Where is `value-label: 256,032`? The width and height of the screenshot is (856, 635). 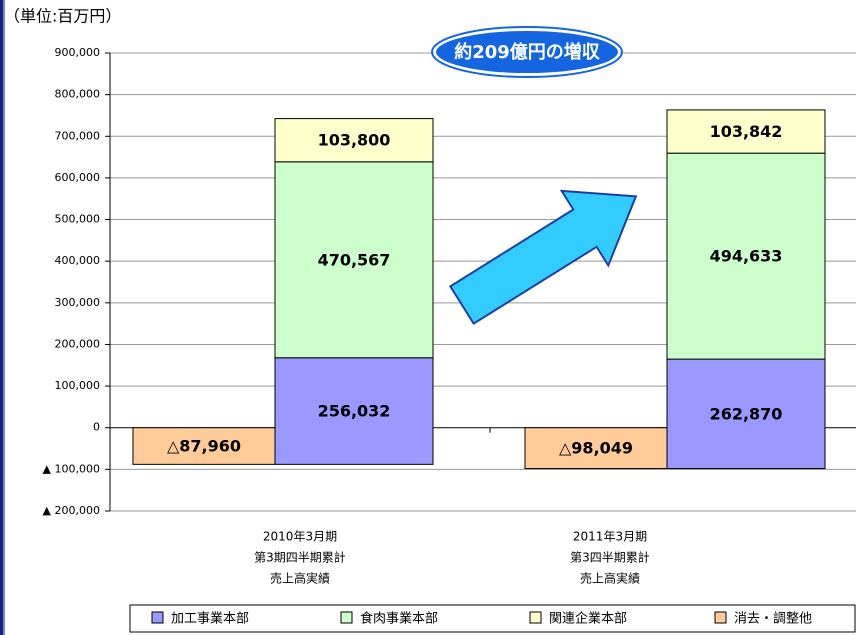 value-label: 256,032 is located at coordinates (354, 411).